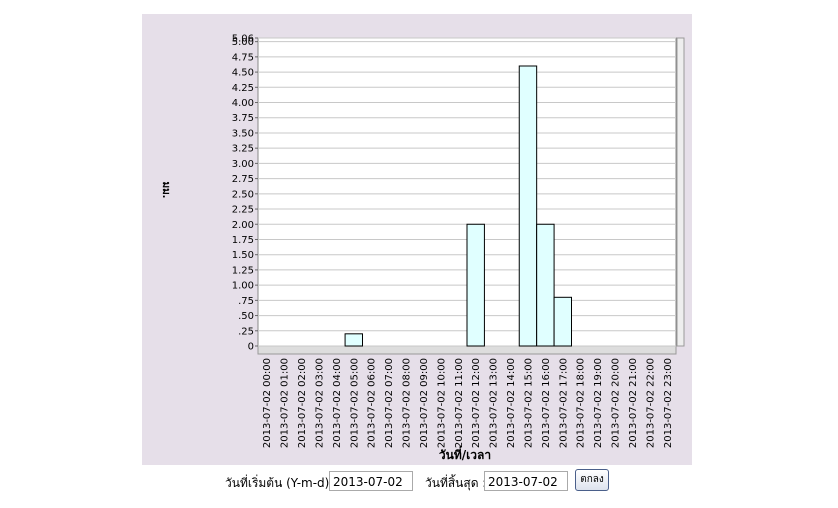 The image size is (838, 508). I want to click on y-tick-label: 0, so click(251, 347).